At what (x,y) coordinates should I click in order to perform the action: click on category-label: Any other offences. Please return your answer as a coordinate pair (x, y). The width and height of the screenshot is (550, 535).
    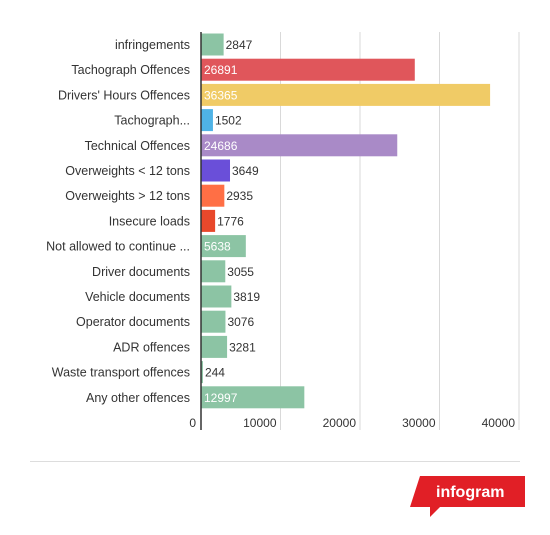
    Looking at the image, I should click on (138, 398).